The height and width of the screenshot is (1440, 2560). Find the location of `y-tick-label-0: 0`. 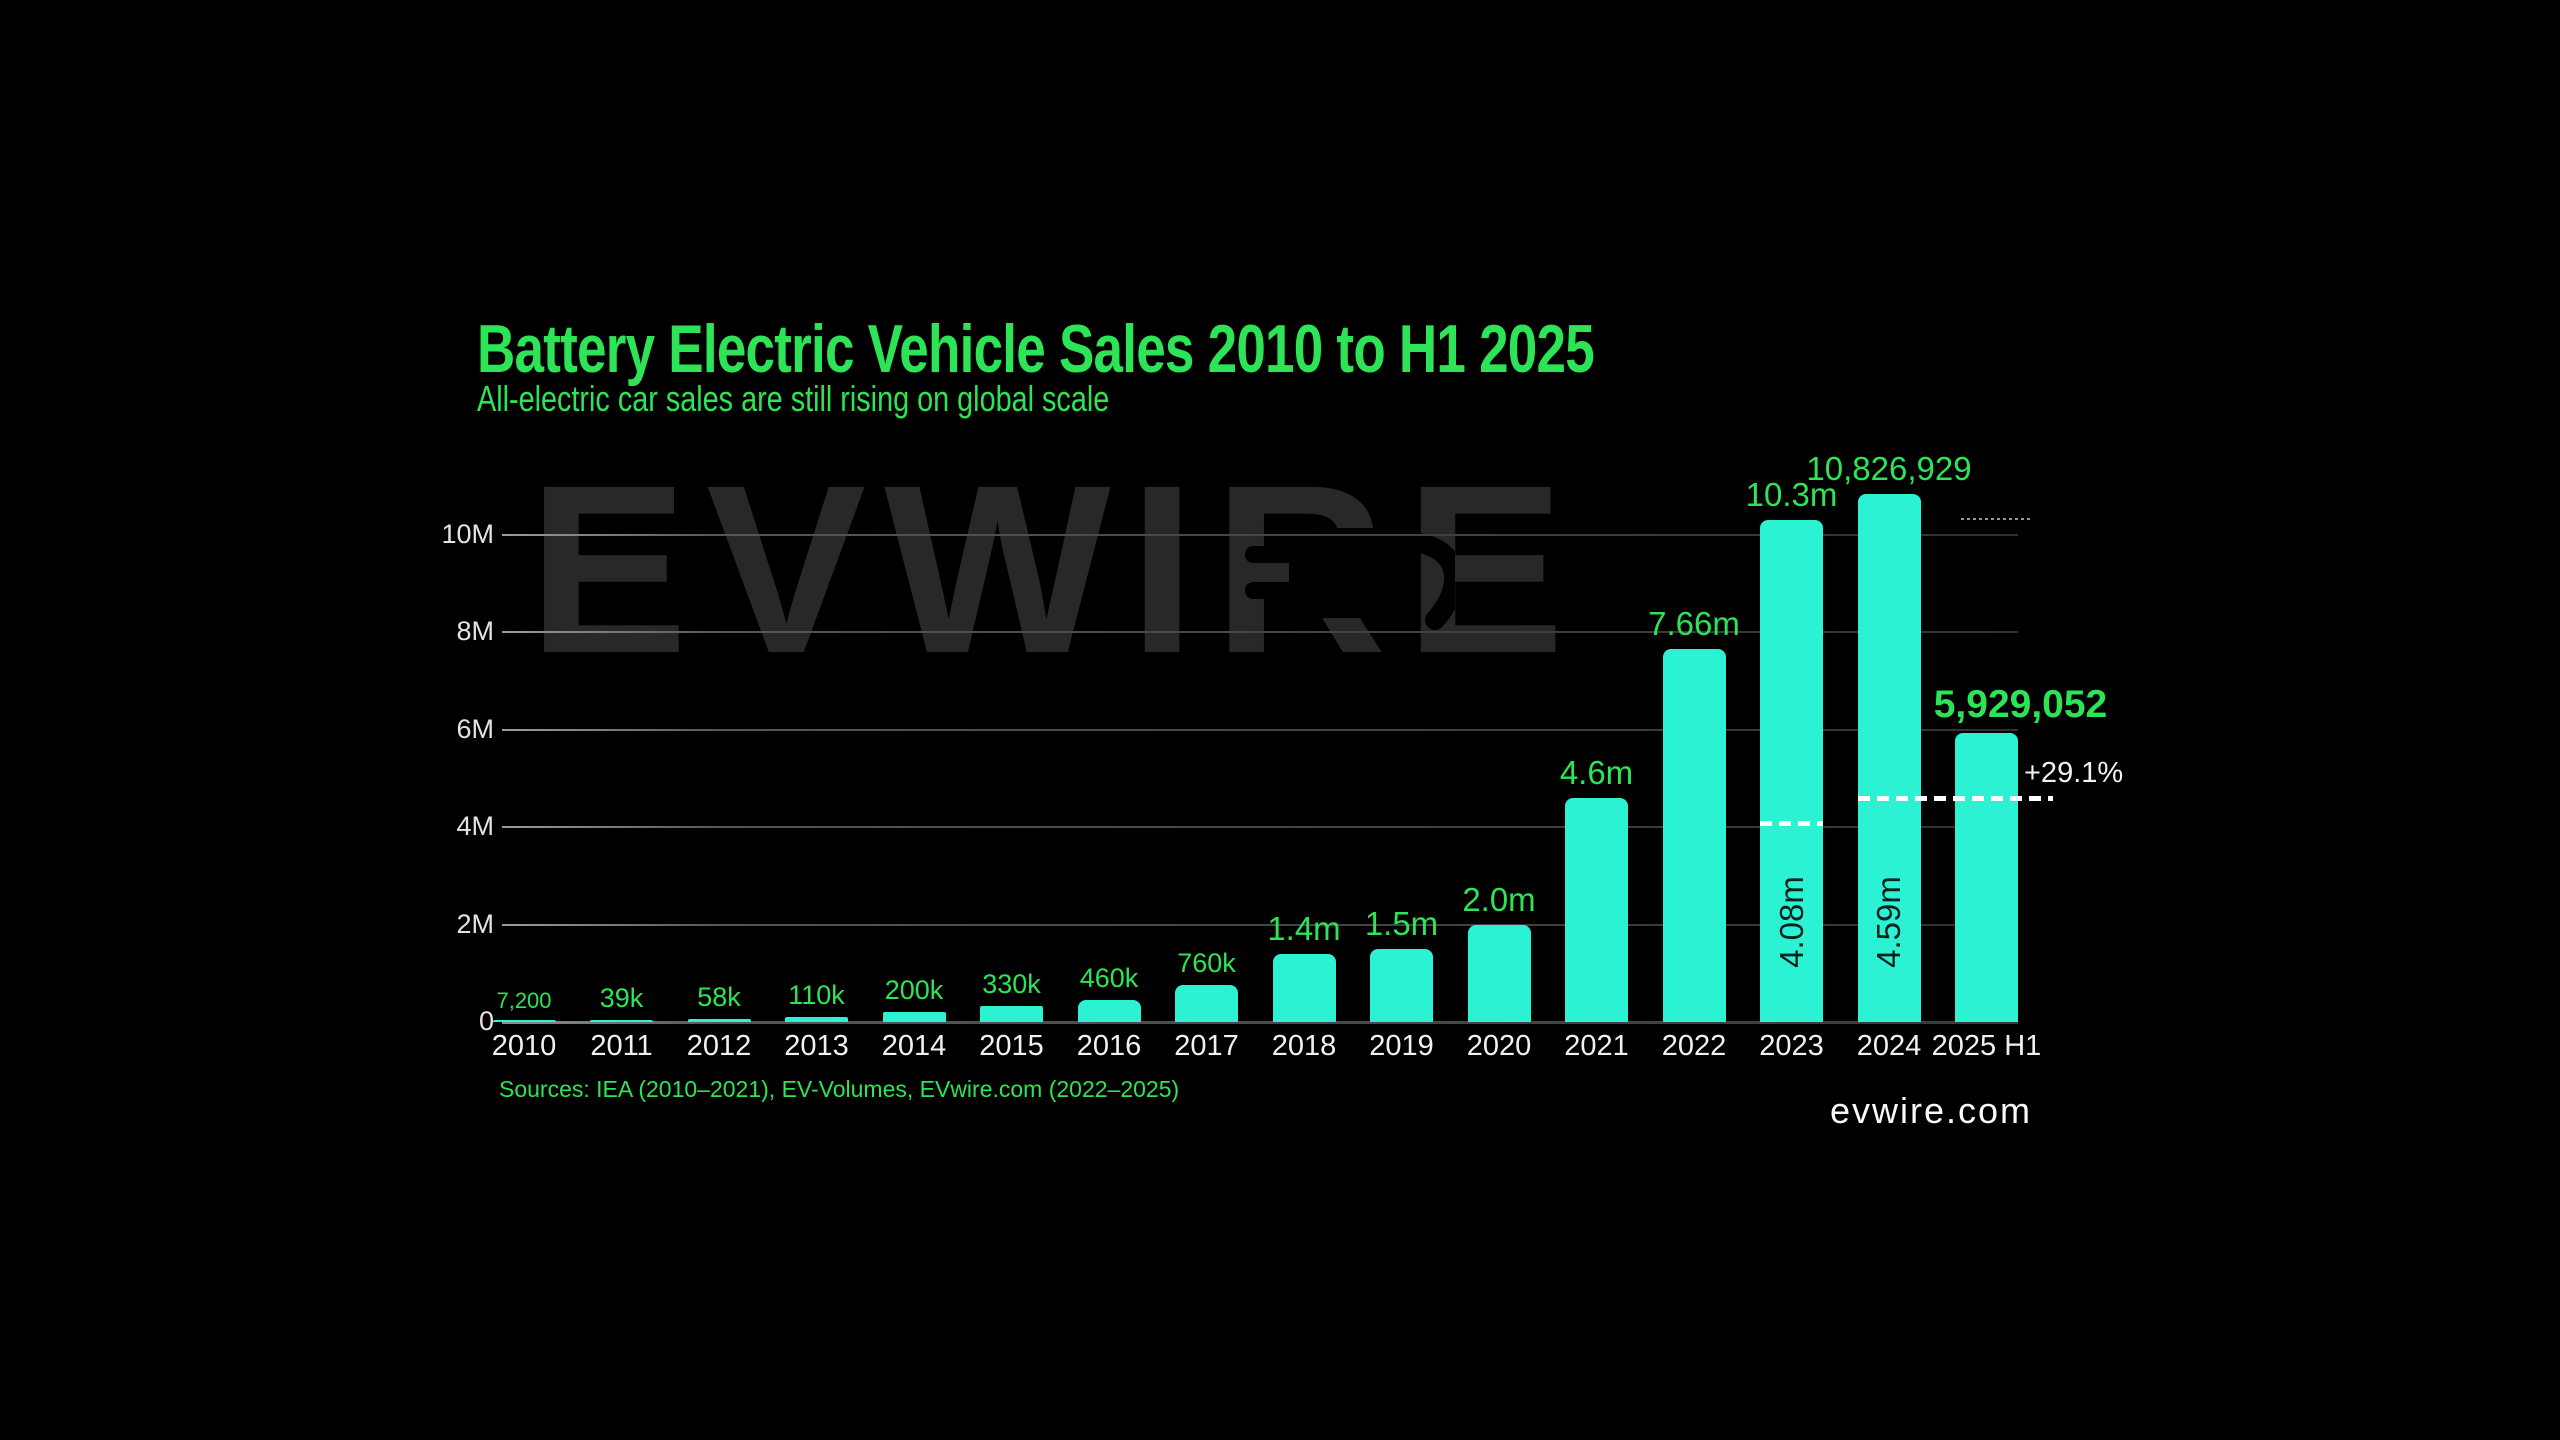

y-tick-label-0: 0 is located at coordinates (486, 1021).